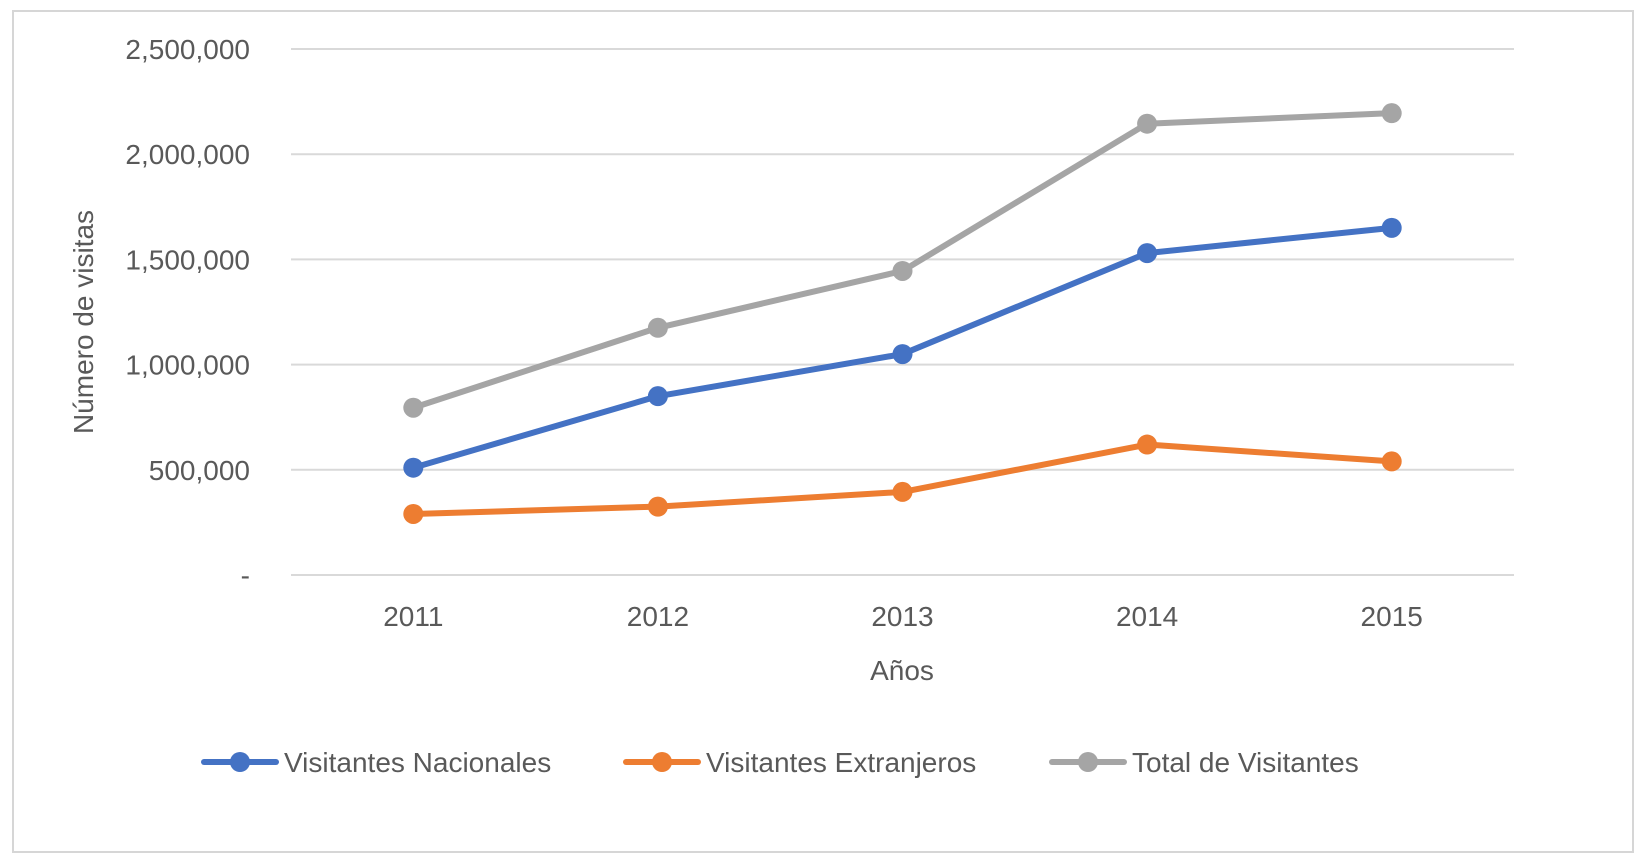 The width and height of the screenshot is (1646, 865). I want to click on x-tick-label: 2011, so click(413, 616).